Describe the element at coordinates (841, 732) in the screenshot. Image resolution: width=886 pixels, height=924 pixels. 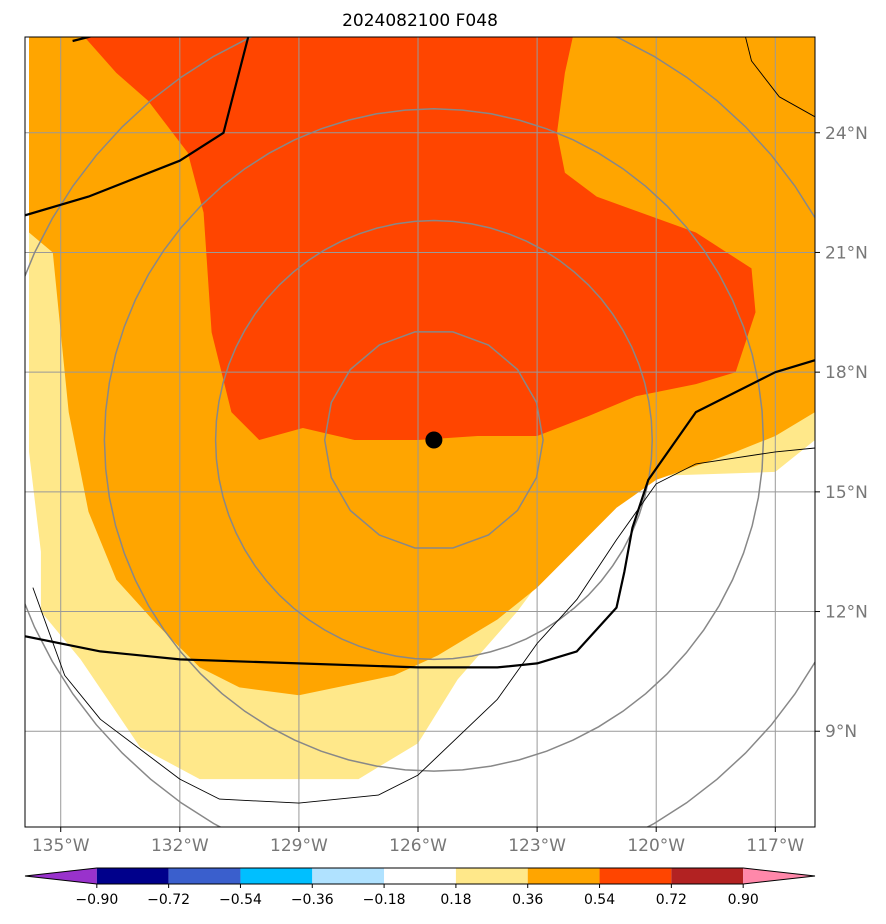
I see `lat-tick-label-0: 9°N` at that location.